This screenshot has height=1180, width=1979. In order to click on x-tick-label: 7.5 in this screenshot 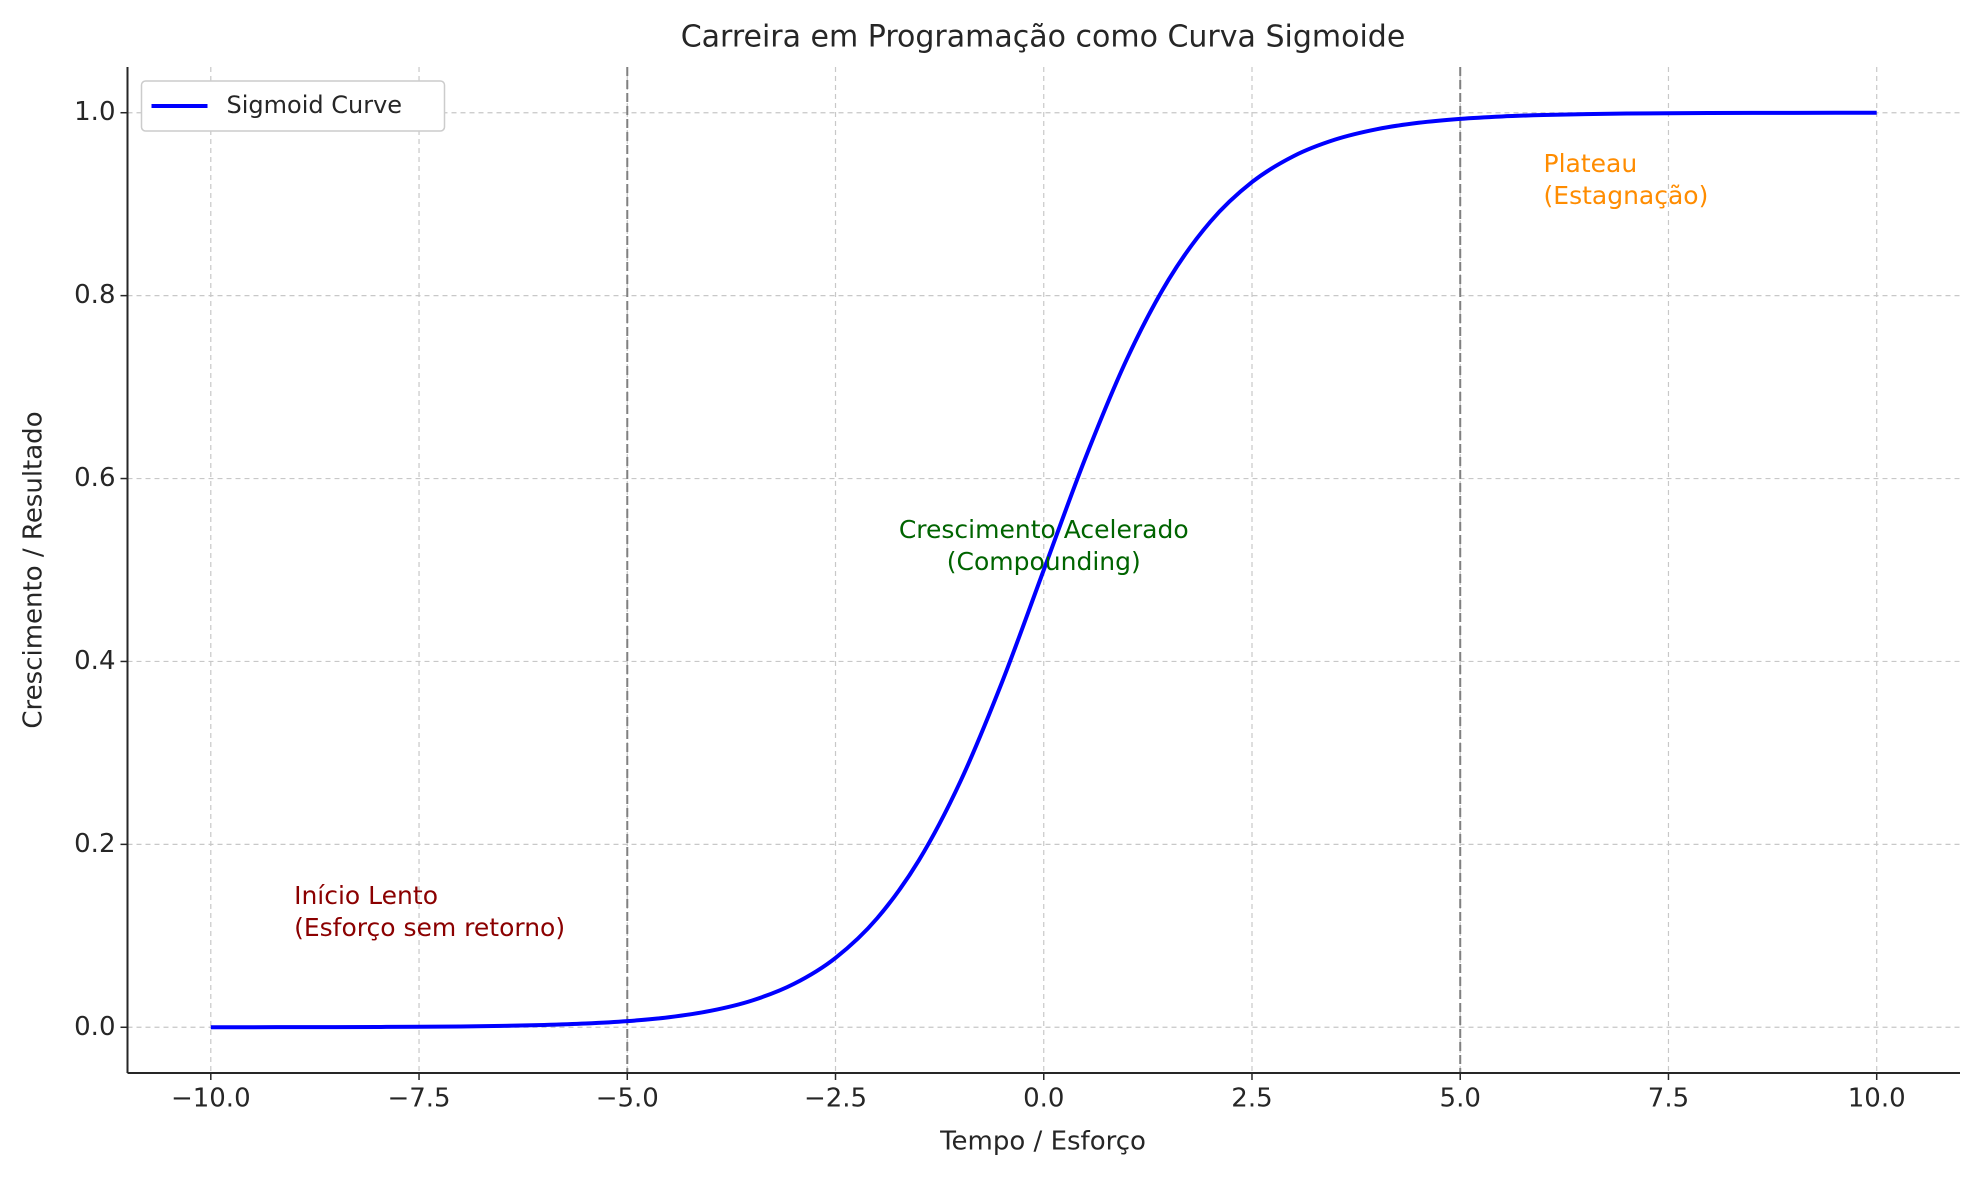, I will do `click(1668, 1099)`.